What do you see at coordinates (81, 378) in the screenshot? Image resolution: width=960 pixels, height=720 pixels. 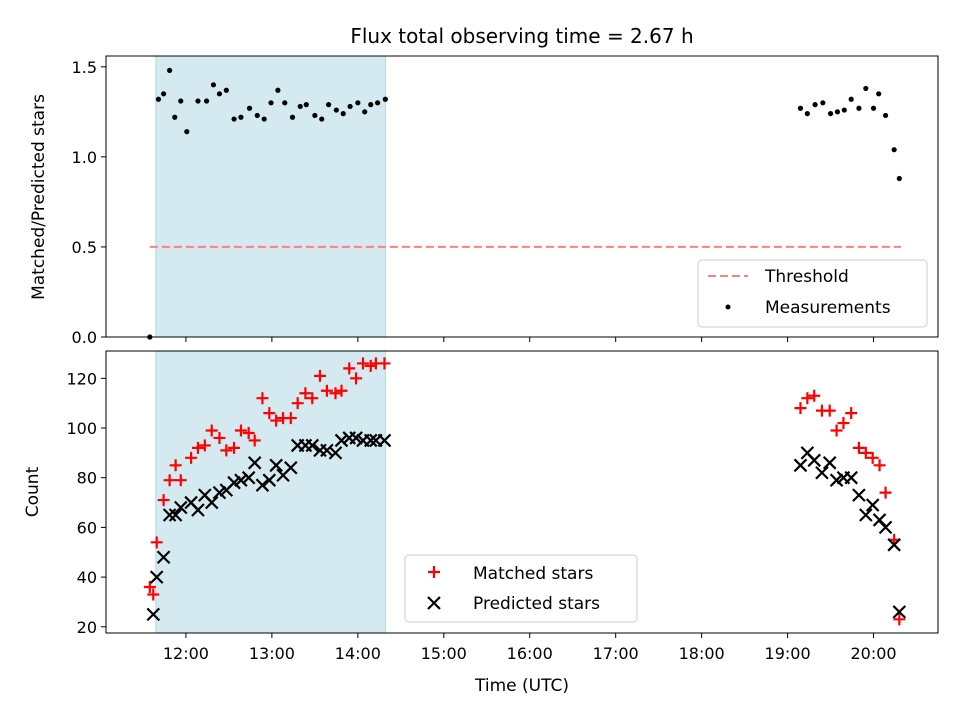 I see `counts-y-tick-label: 120` at bounding box center [81, 378].